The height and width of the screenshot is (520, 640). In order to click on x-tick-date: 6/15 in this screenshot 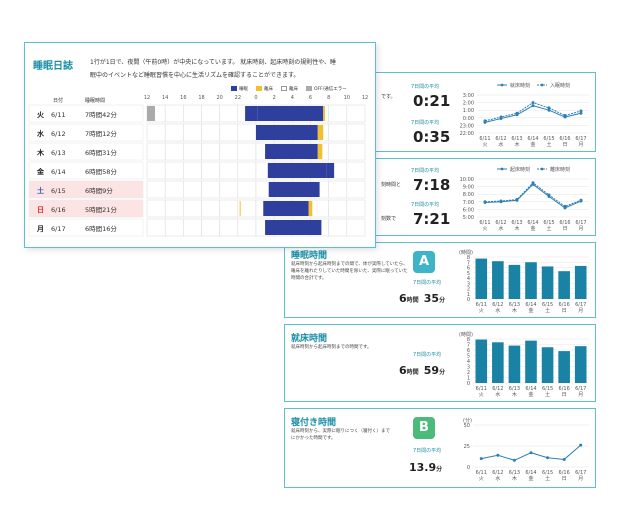, I will do `click(548, 139)`.